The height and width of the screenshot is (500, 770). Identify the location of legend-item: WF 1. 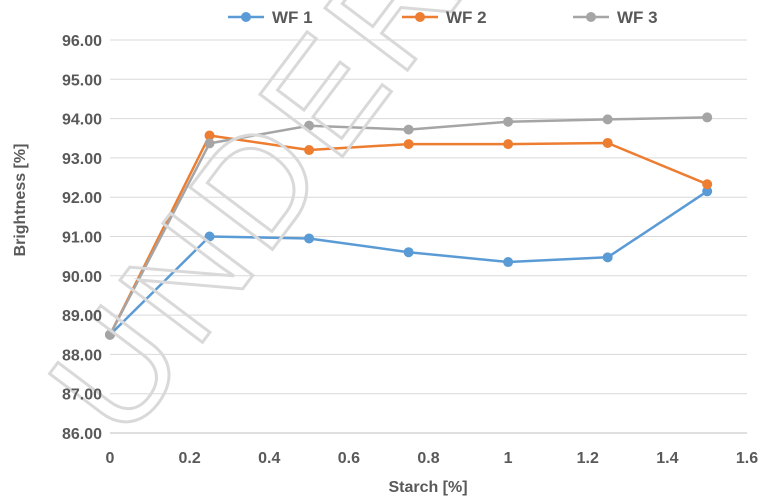
(270, 17).